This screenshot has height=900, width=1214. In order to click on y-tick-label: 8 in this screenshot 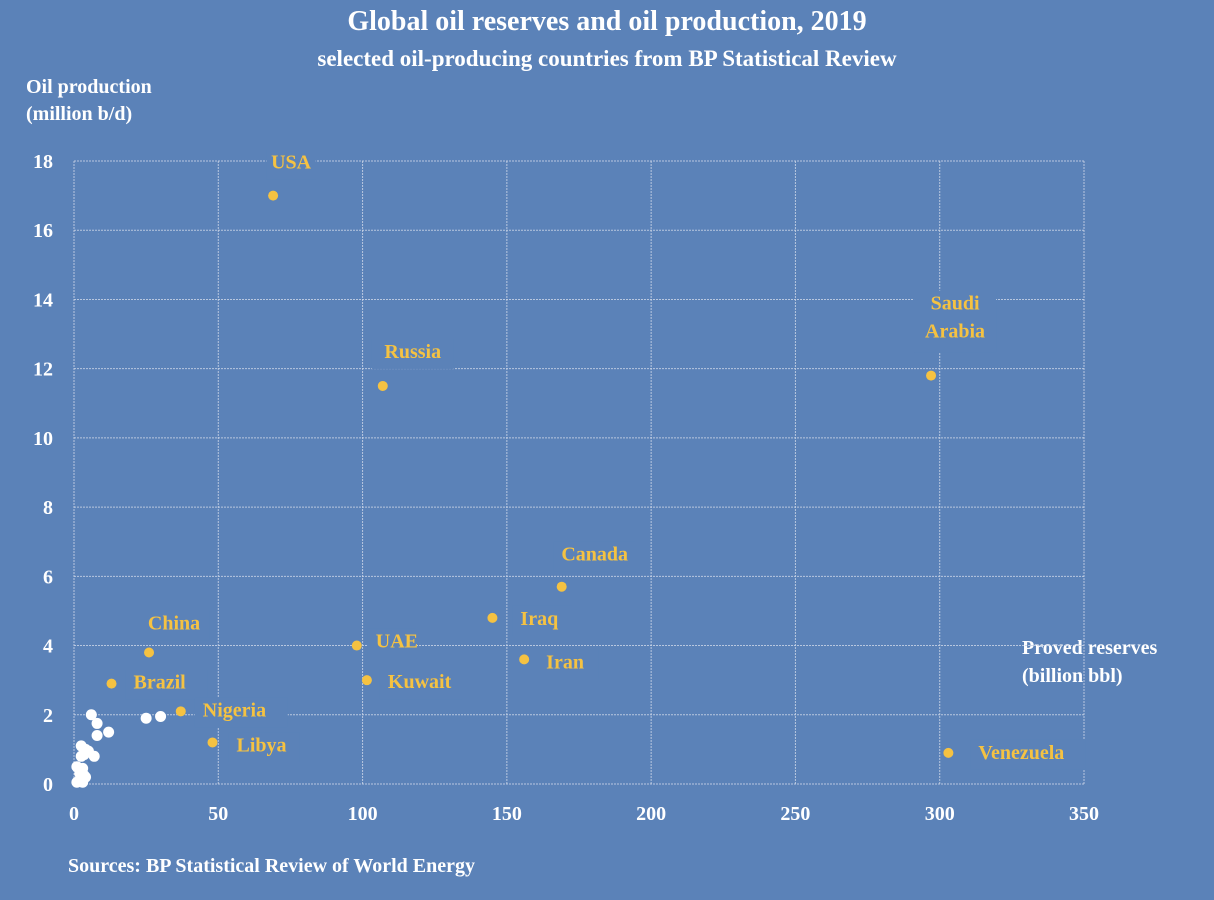, I will do `click(48, 508)`.